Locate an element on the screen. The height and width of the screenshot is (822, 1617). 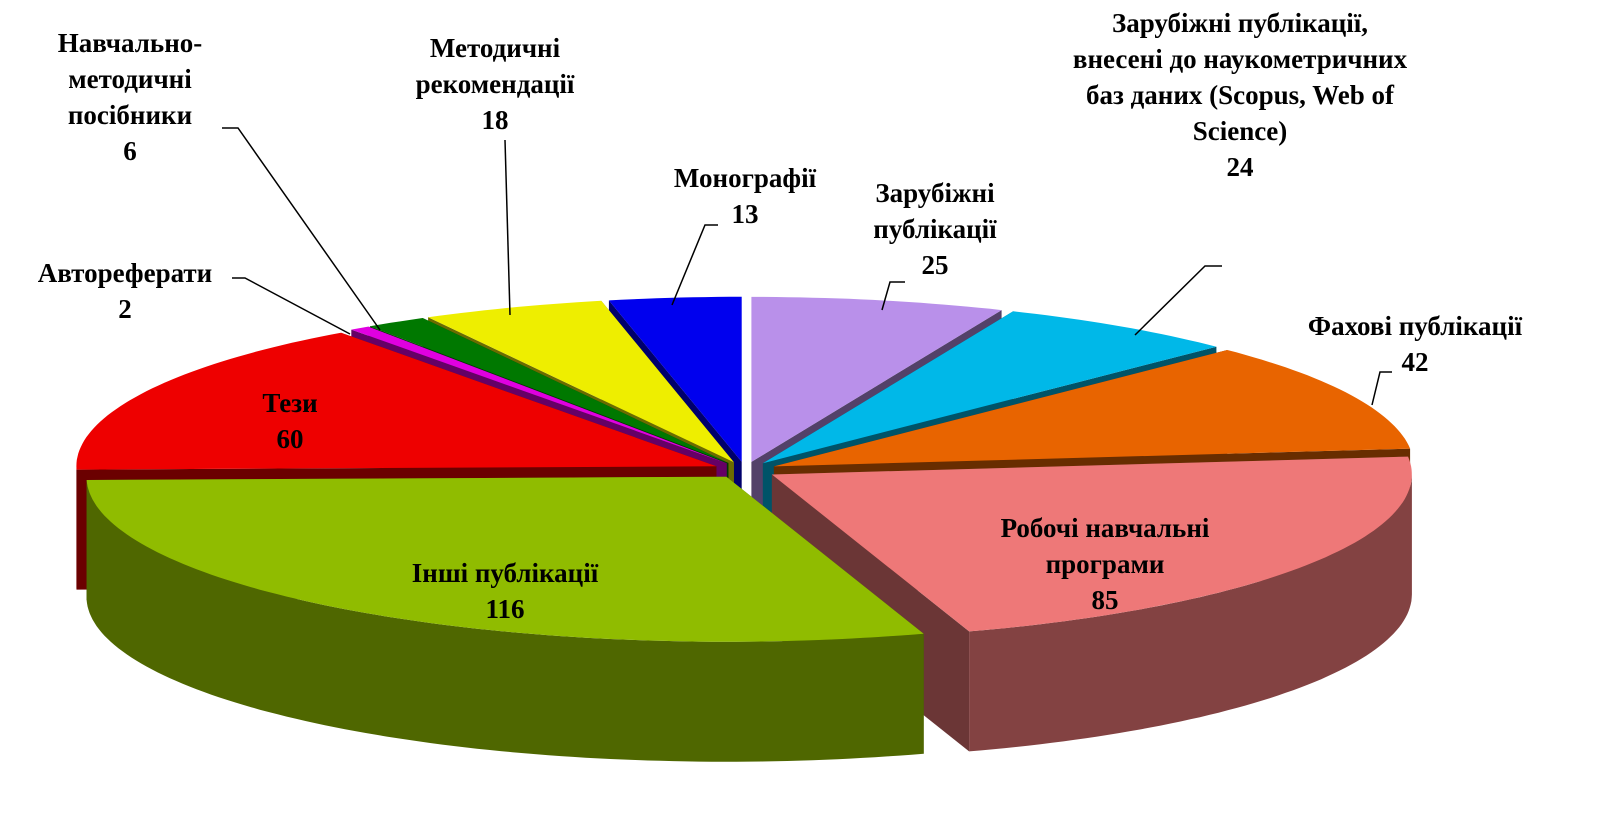
category-label: Фахові публікації is located at coordinates (1415, 326).